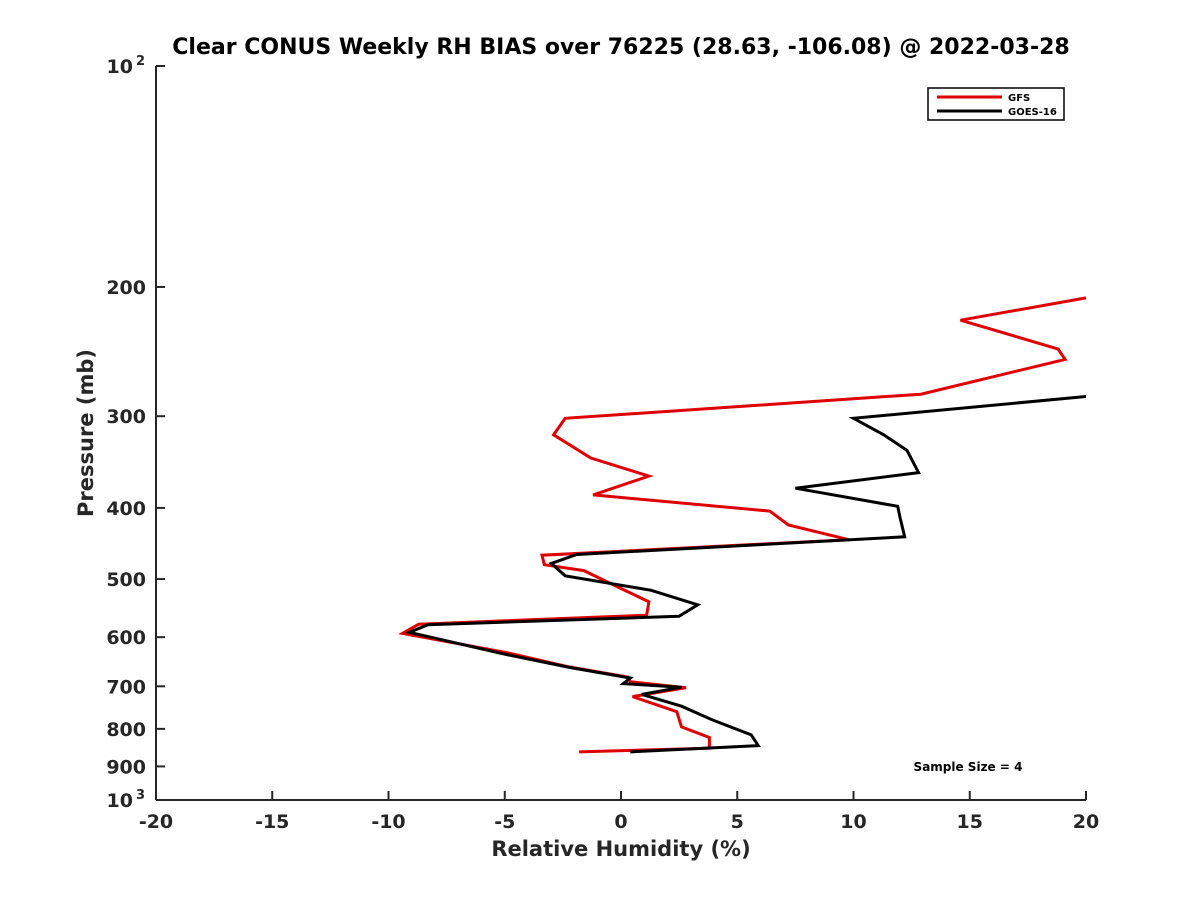 The image size is (1200, 900). What do you see at coordinates (140, 795) in the screenshot?
I see `y-tick-exponent: 3` at bounding box center [140, 795].